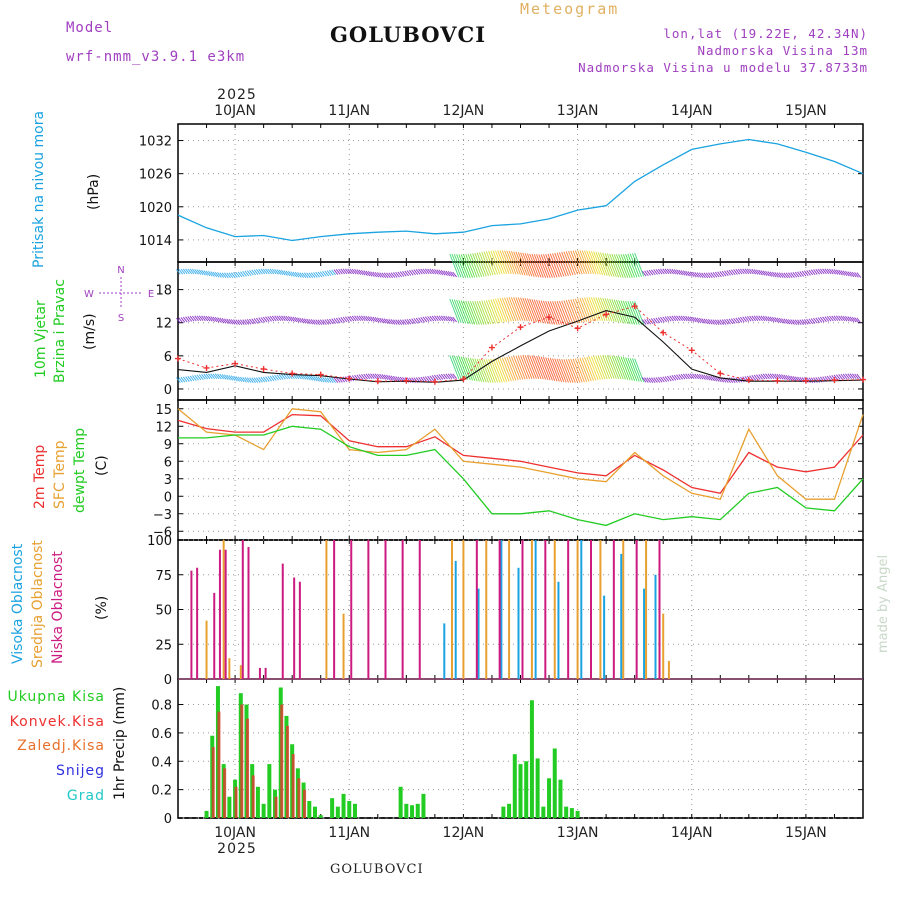 The height and width of the screenshot is (900, 900). I want to click on model-elevation-text: Nadmorska Visina u modelu 37.8733m, so click(723, 67).